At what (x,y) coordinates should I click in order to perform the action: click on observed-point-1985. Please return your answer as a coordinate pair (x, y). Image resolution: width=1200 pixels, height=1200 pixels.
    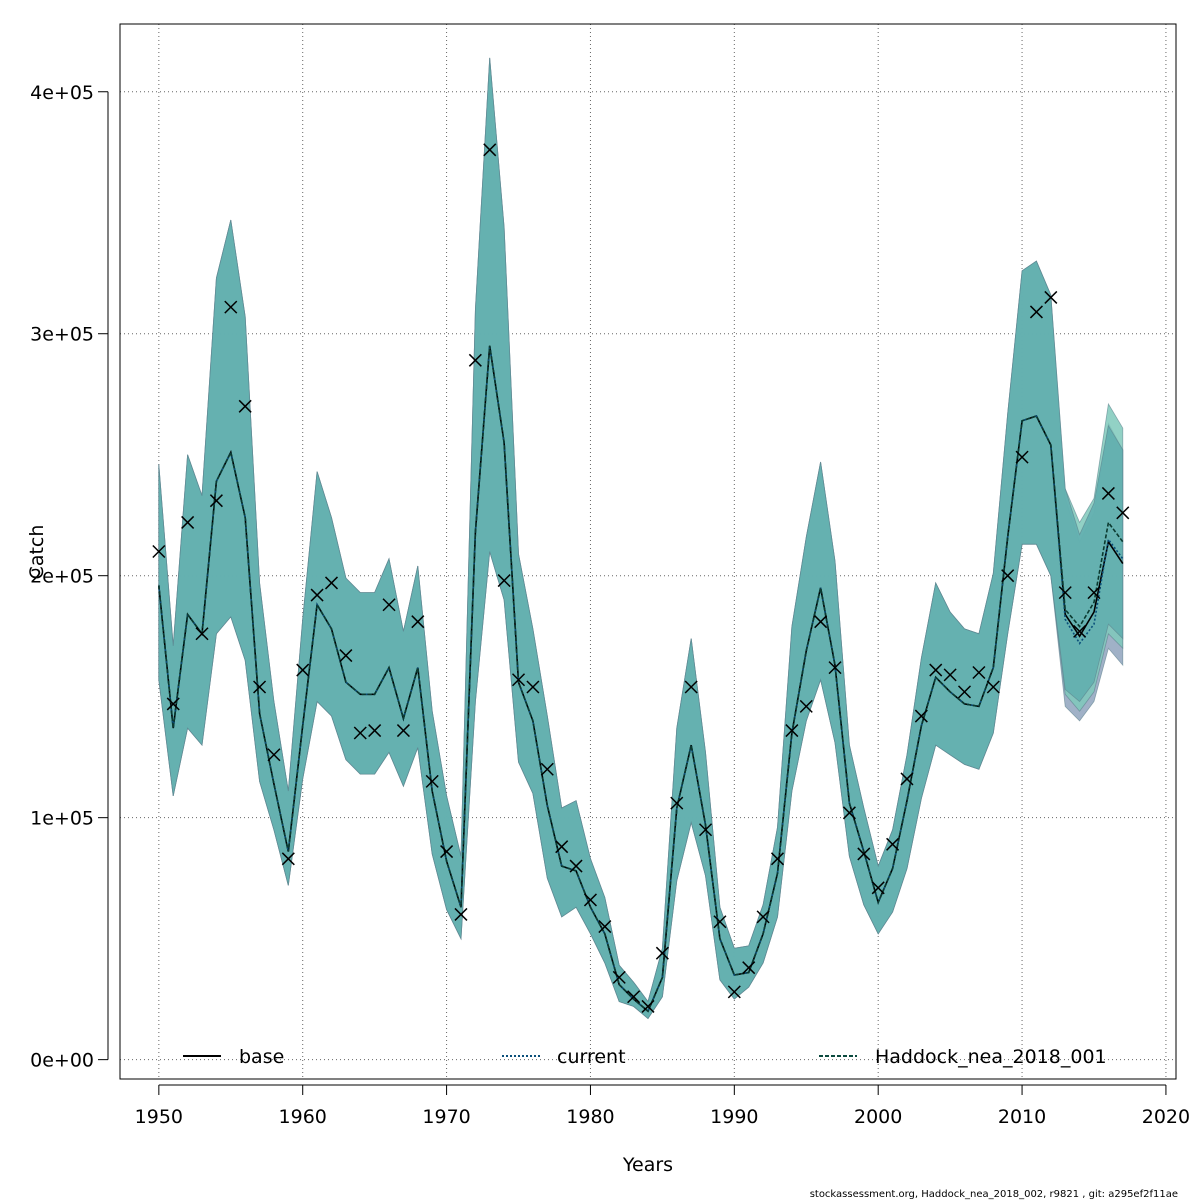
    Looking at the image, I should click on (662, 953).